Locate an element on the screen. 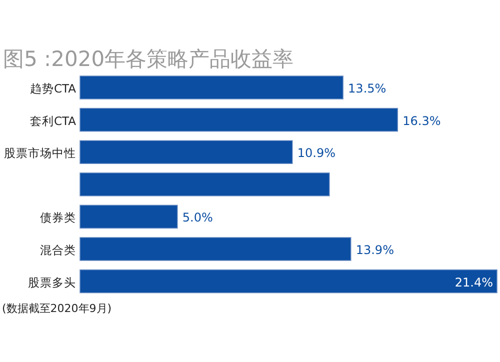 The width and height of the screenshot is (500, 362). y-tick-label: 趋势CTA is located at coordinates (53, 89).